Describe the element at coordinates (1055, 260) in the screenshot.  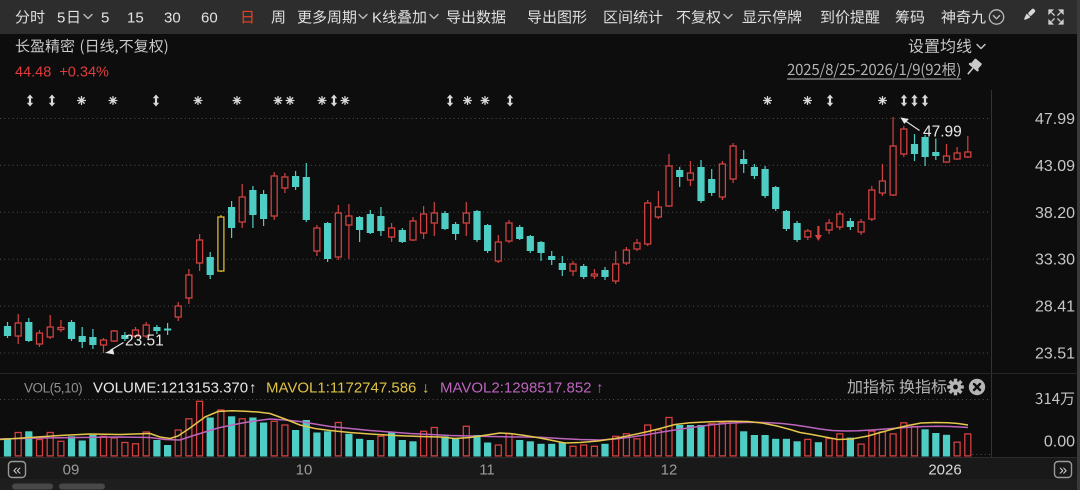
I see `svg-text: 33.30` at that location.